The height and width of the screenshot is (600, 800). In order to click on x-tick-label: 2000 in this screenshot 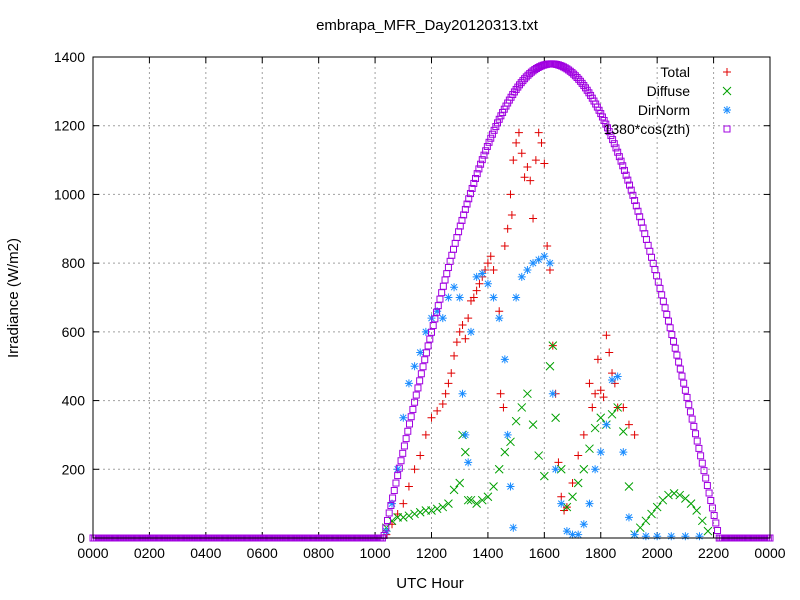, I will do `click(657, 553)`.